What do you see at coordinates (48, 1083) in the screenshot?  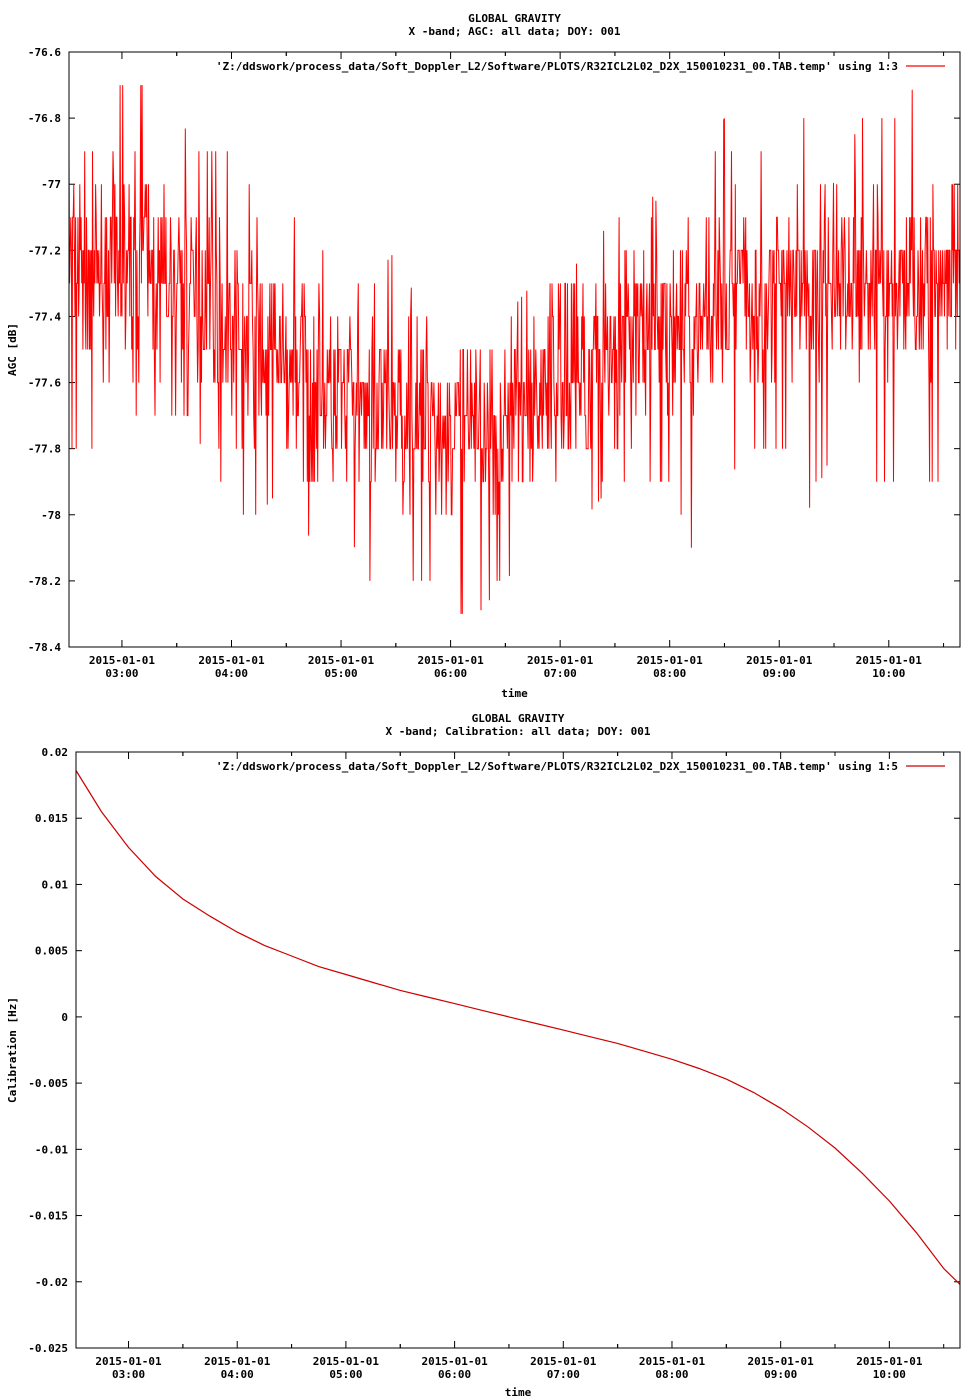 I see `y-tick-label: -0.005` at bounding box center [48, 1083].